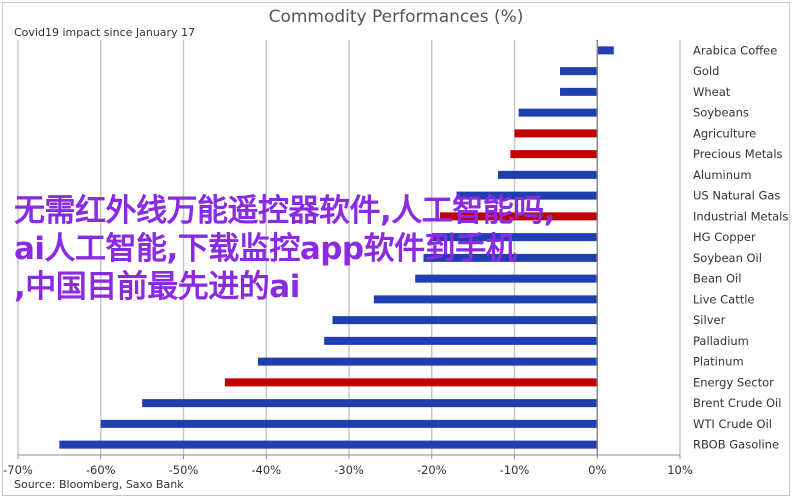 The image size is (794, 500). I want to click on category-label: WTI Crude Oil, so click(732, 424).